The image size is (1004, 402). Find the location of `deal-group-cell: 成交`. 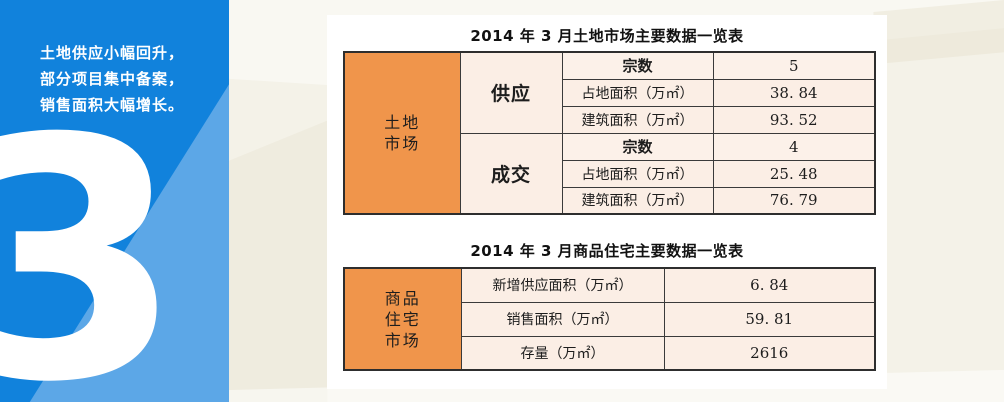

deal-group-cell: 成交 is located at coordinates (511, 173).